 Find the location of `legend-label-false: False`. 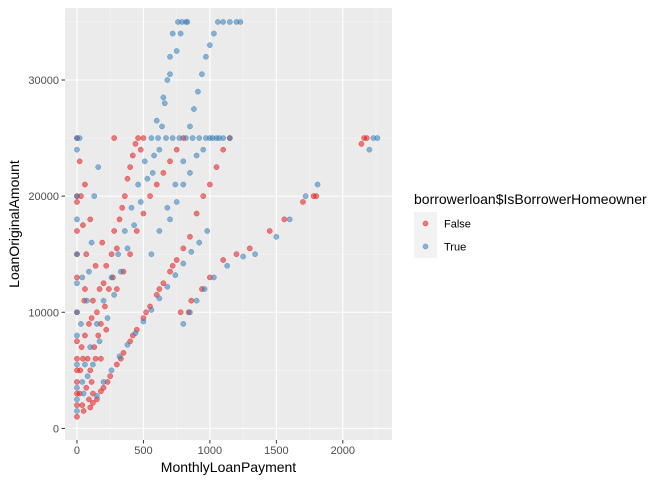

legend-label-false: False is located at coordinates (457, 225).